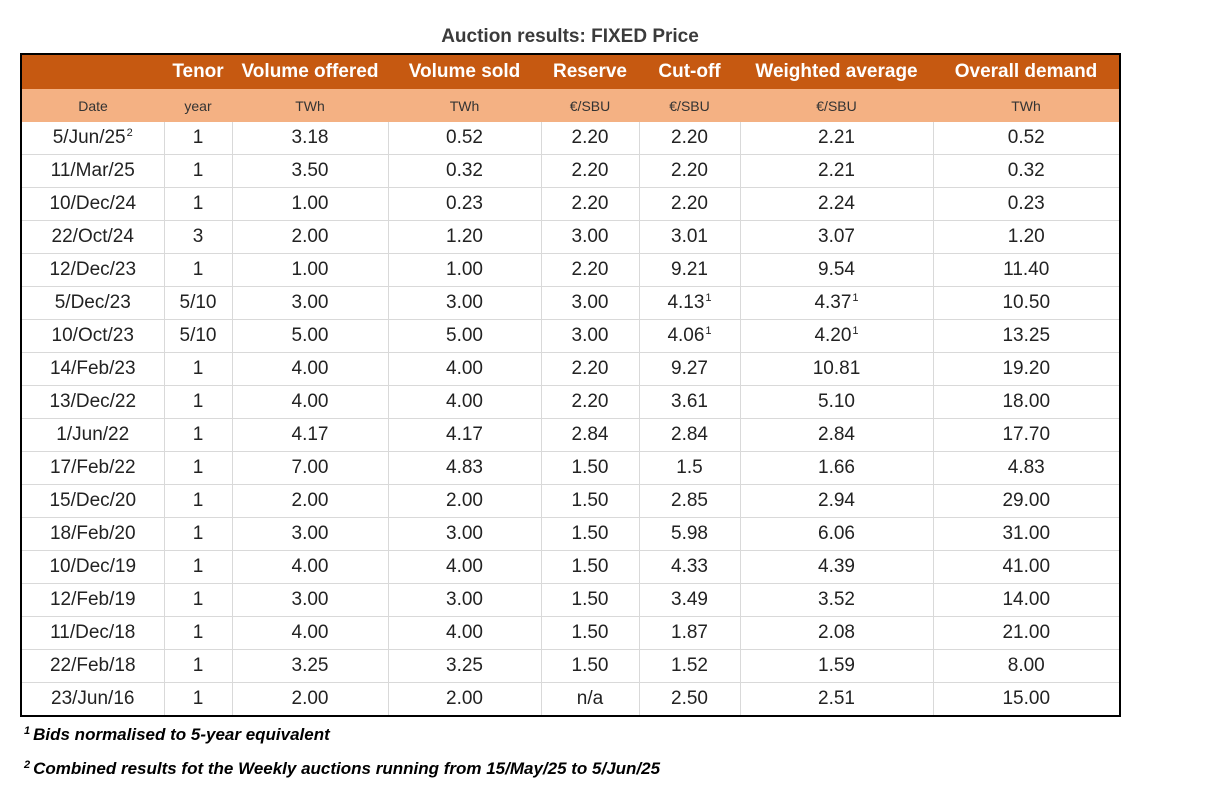  I want to click on cell-value: 41.00, so click(1026, 566).